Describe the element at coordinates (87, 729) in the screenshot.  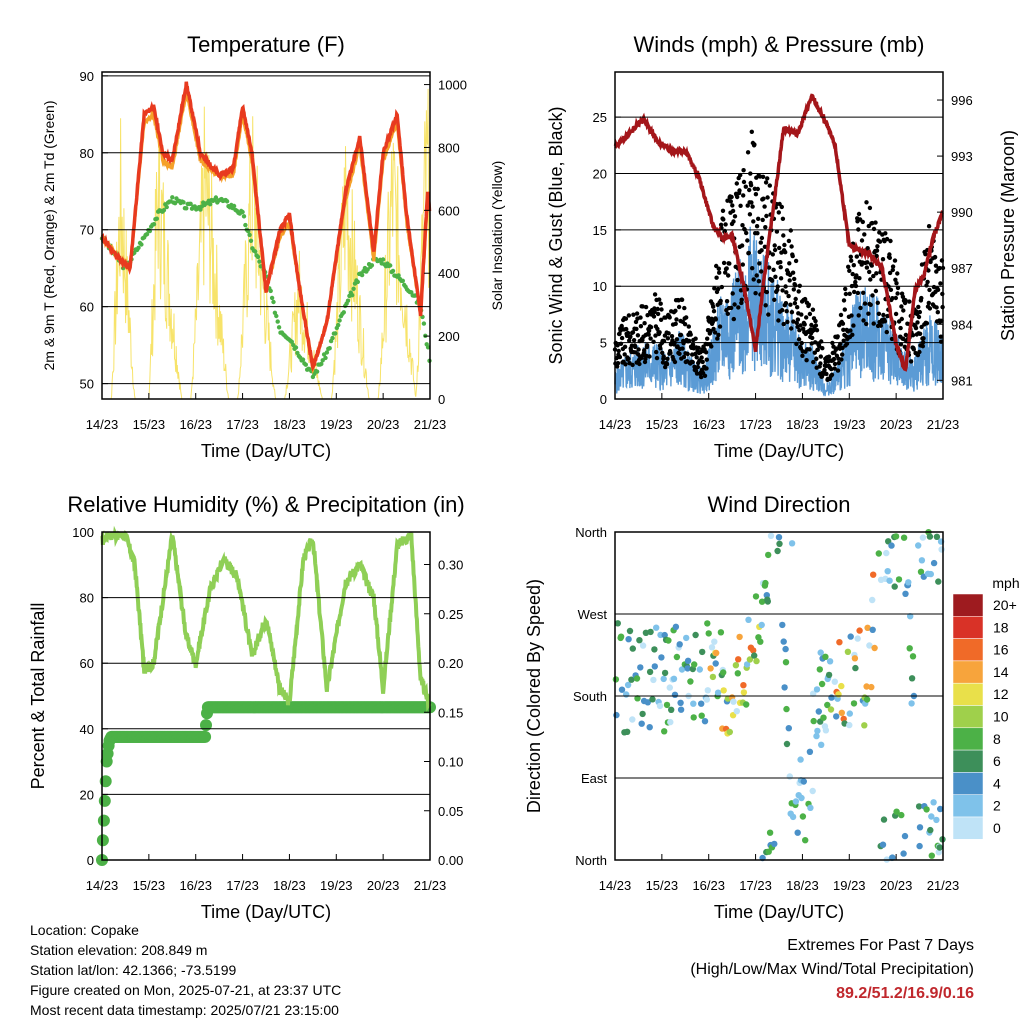
I see `y-tick-label-2-2: 40` at that location.